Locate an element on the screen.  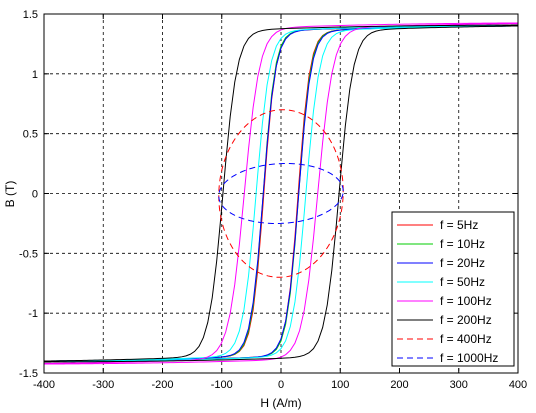
y-axis-label: B (T) is located at coordinates (10, 194).